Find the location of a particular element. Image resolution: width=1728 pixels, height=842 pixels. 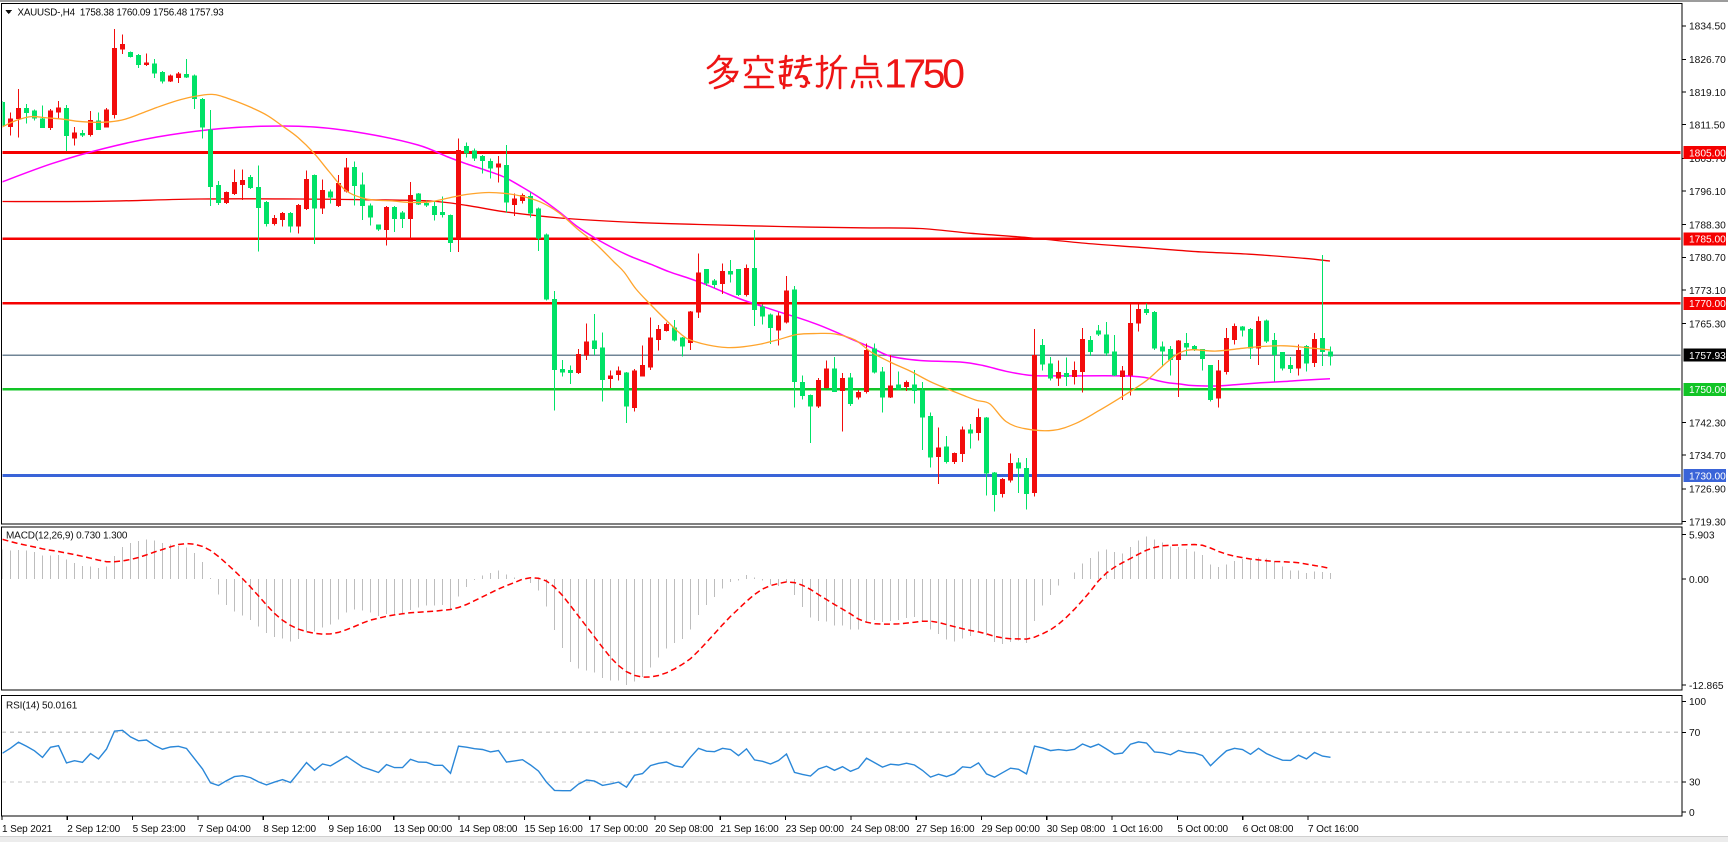

svg-text: 1730.00 is located at coordinates (1707, 476).